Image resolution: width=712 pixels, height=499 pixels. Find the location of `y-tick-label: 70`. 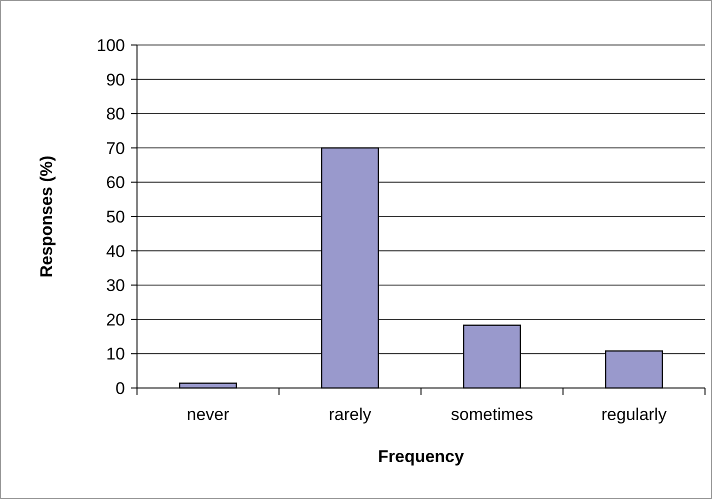

y-tick-label: 70 is located at coordinates (115, 148).